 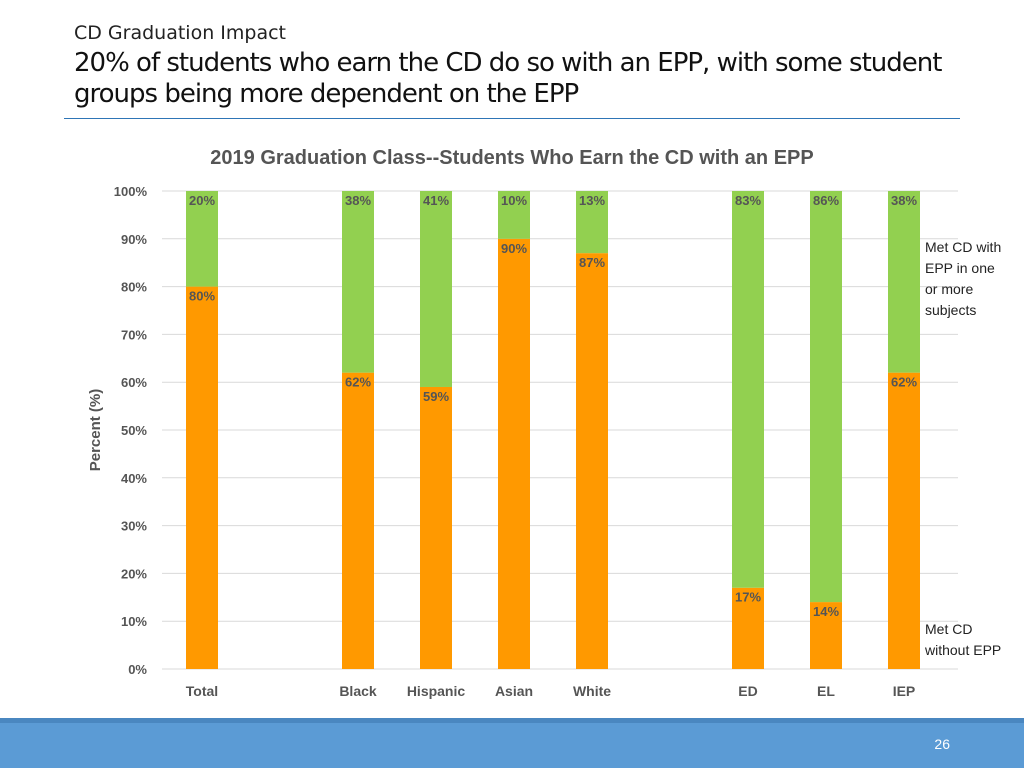 What do you see at coordinates (134, 573) in the screenshot?
I see `y-tick-label: 20%` at bounding box center [134, 573].